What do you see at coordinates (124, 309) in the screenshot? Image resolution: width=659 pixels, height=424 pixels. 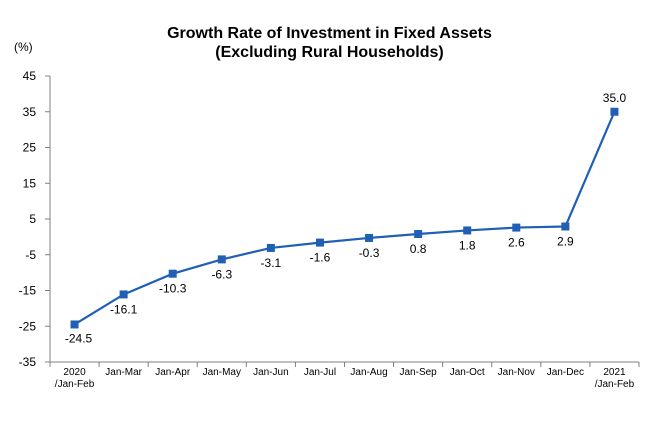 I see `data-label: -16.1` at bounding box center [124, 309].